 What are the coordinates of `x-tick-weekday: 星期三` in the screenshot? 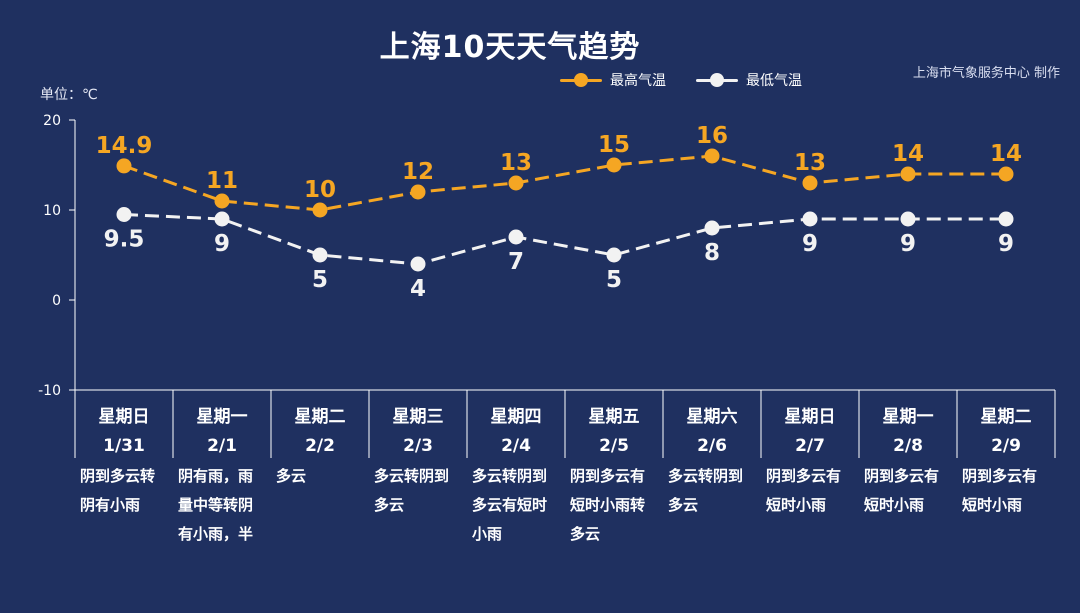 It's located at (418, 417).